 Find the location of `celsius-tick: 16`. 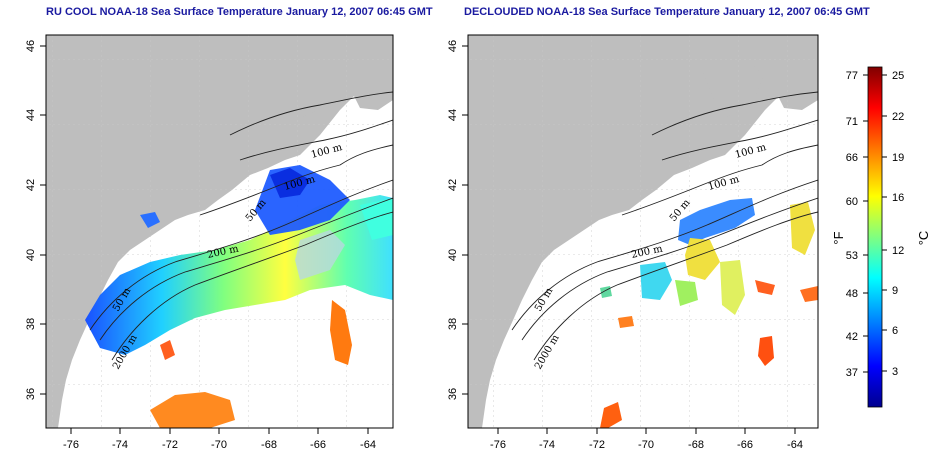

celsius-tick: 16 is located at coordinates (898, 198).